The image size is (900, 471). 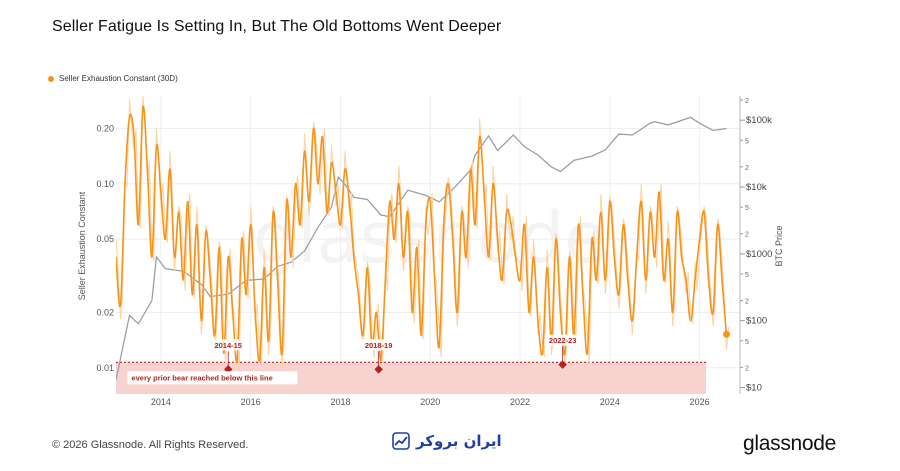 I want to click on annotation-label: 2018-19, so click(x=379, y=345).